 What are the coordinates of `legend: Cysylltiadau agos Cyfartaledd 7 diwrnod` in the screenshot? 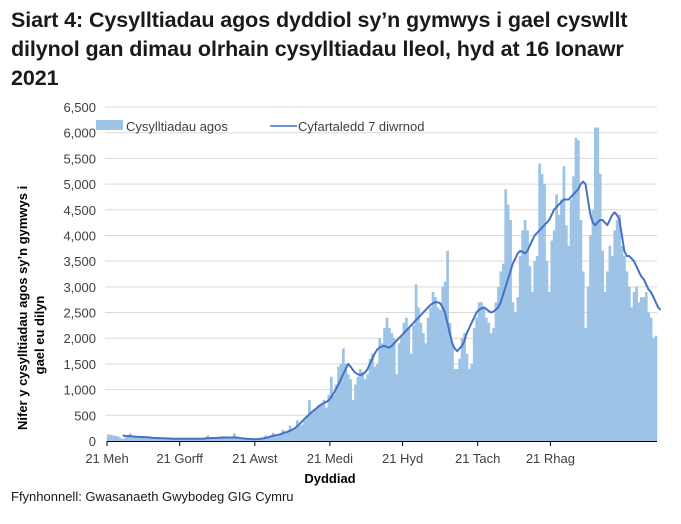 It's located at (260, 126).